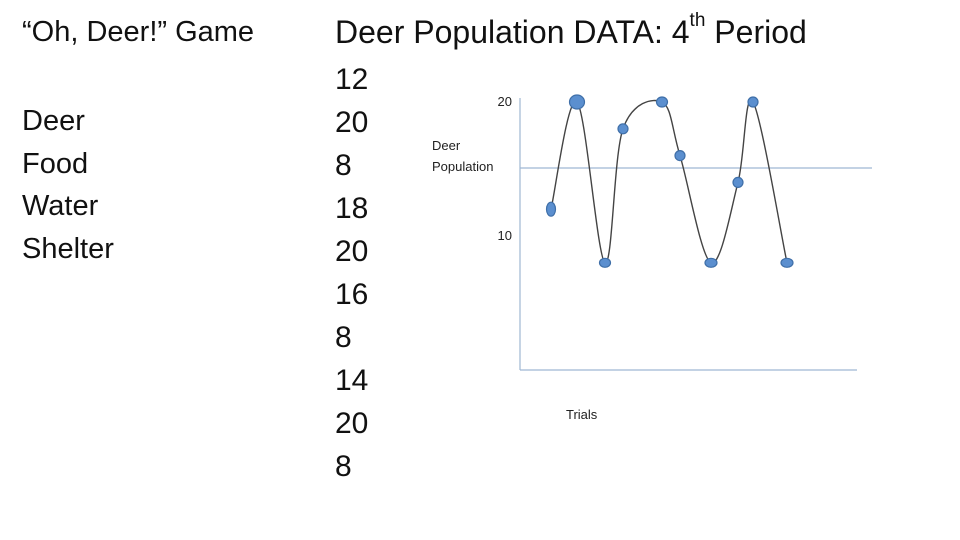  I want to click on y-axis-label-line1: Deer, so click(446, 145).